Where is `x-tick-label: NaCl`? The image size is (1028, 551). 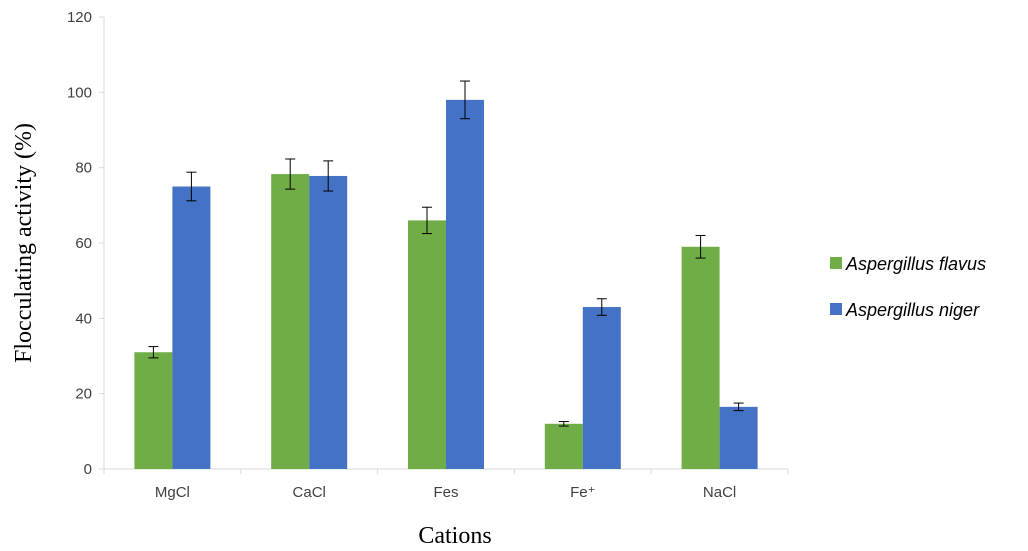 x-tick-label: NaCl is located at coordinates (719, 492).